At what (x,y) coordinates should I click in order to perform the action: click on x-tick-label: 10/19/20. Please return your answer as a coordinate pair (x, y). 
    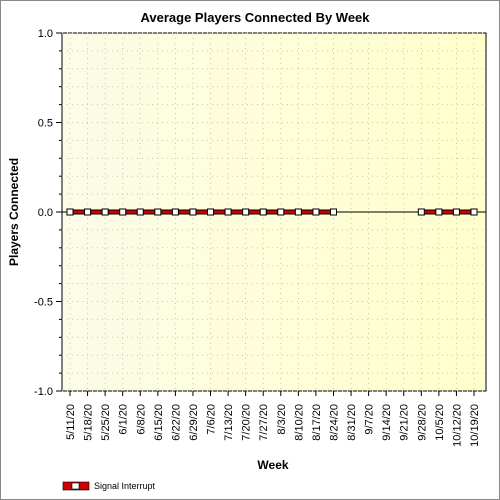
    Looking at the image, I should click on (475, 425).